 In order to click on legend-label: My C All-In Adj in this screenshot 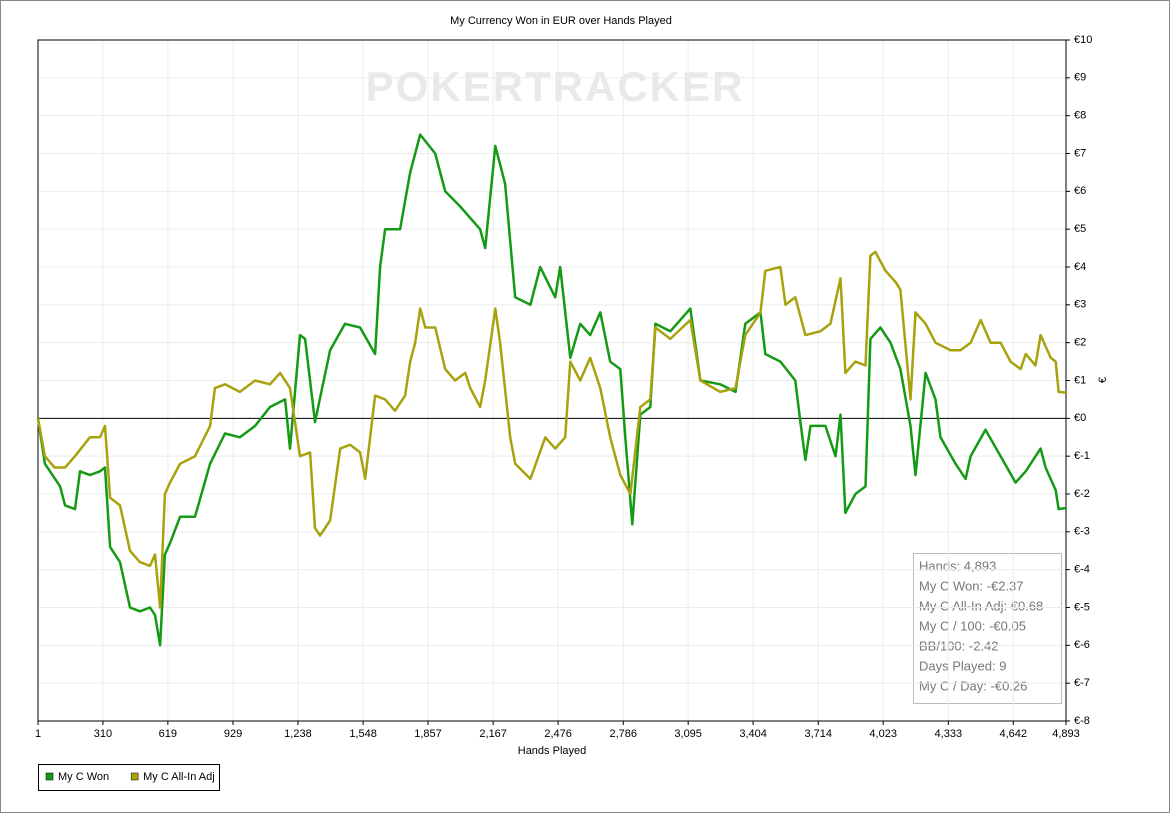, I will do `click(179, 777)`.